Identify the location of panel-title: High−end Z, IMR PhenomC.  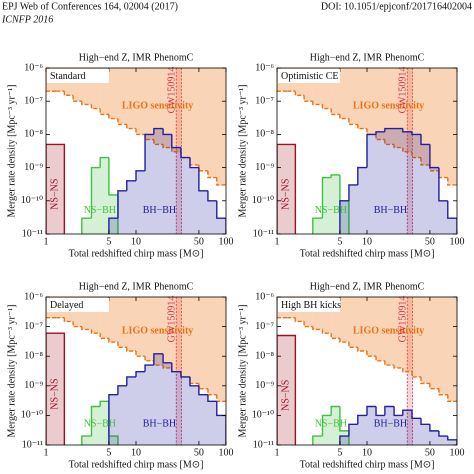
(367, 57).